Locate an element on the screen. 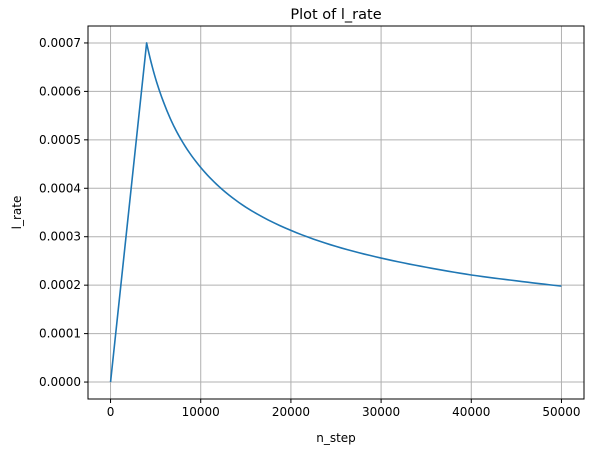 The width and height of the screenshot is (593, 455). x-tick-label: 50000 is located at coordinates (561, 412).